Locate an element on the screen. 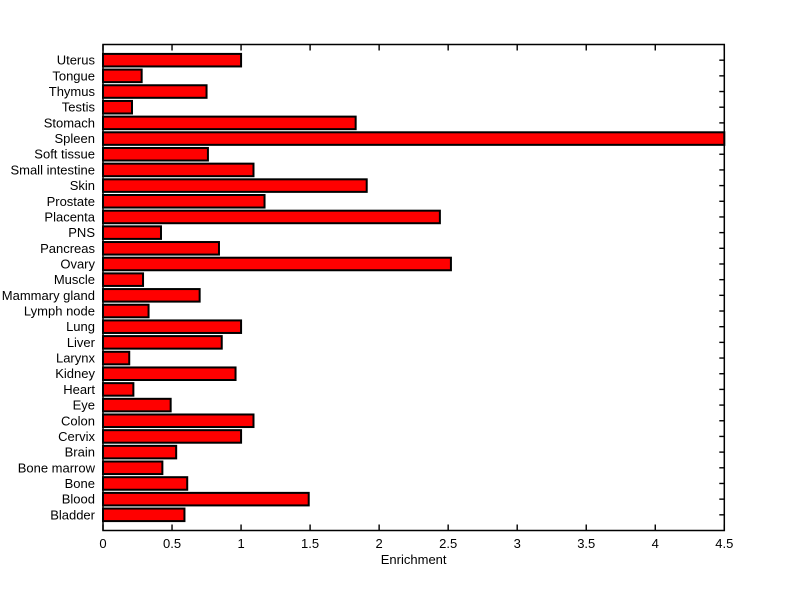 This screenshot has height=599, width=800. y-tick-label-lung: Lung is located at coordinates (80, 326).